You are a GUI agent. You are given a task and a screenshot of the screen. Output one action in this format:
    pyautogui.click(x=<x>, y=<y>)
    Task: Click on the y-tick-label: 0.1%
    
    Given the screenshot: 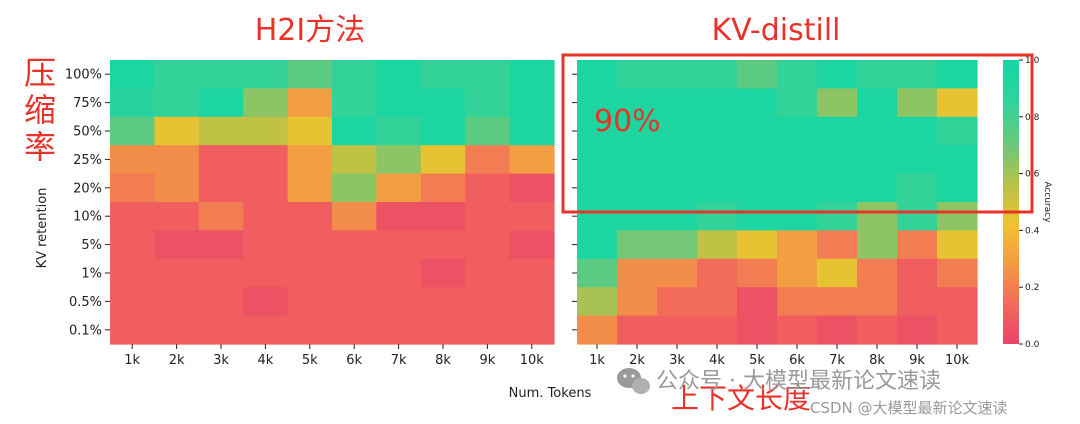 What is the action you would take?
    pyautogui.click(x=85, y=330)
    